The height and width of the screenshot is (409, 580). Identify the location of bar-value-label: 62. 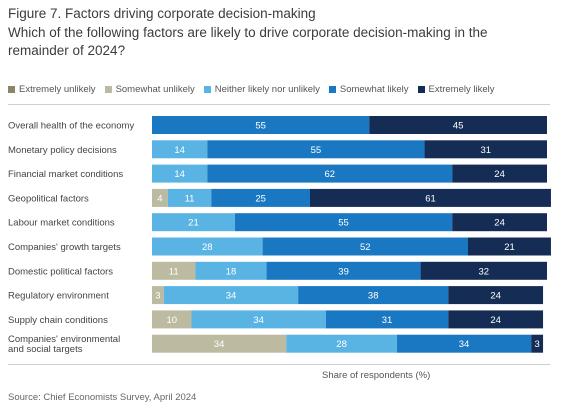
(329, 174).